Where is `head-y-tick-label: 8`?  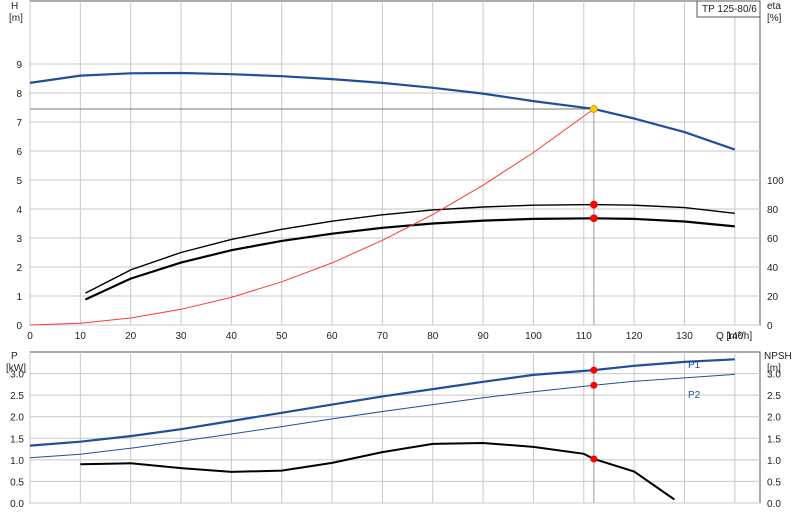
head-y-tick-label: 8 is located at coordinates (19, 94).